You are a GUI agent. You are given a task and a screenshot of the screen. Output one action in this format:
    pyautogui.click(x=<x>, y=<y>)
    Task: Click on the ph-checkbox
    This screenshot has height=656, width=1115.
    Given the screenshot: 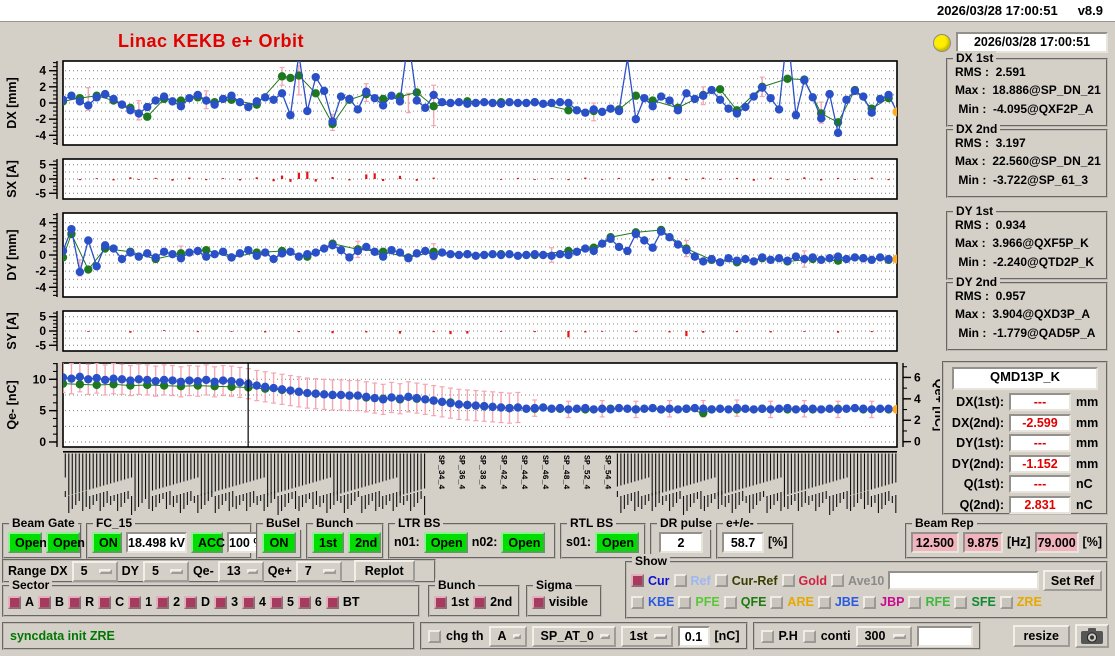 What is the action you would take?
    pyautogui.click(x=767, y=636)
    